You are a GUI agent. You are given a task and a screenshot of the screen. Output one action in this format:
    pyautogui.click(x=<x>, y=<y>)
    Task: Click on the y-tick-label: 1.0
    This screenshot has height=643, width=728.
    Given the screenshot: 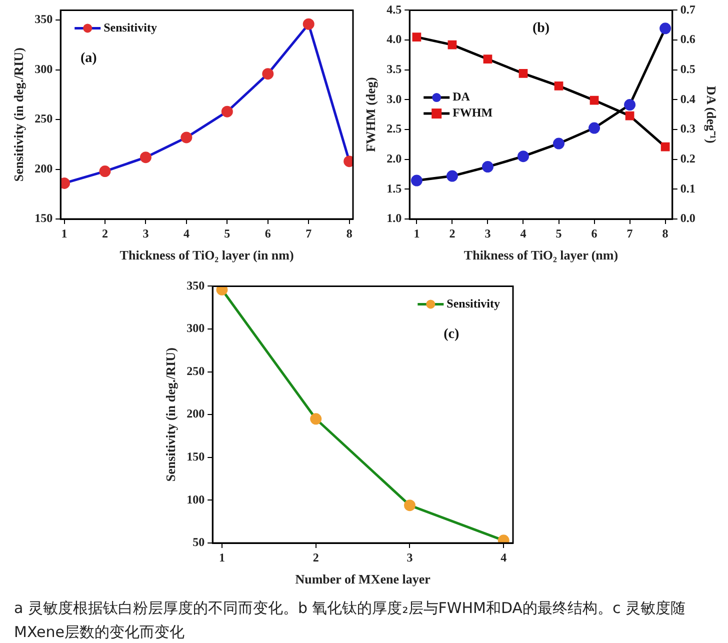 What is the action you would take?
    pyautogui.click(x=394, y=218)
    